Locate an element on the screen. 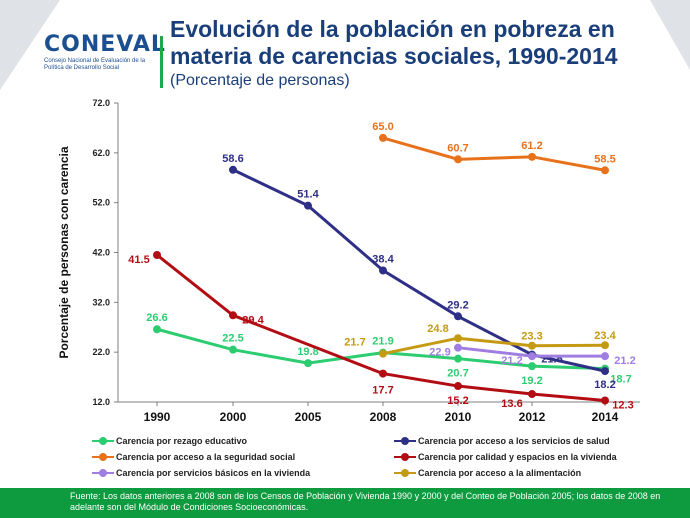 The image size is (690, 518). data-label: 17.7 is located at coordinates (382, 391).